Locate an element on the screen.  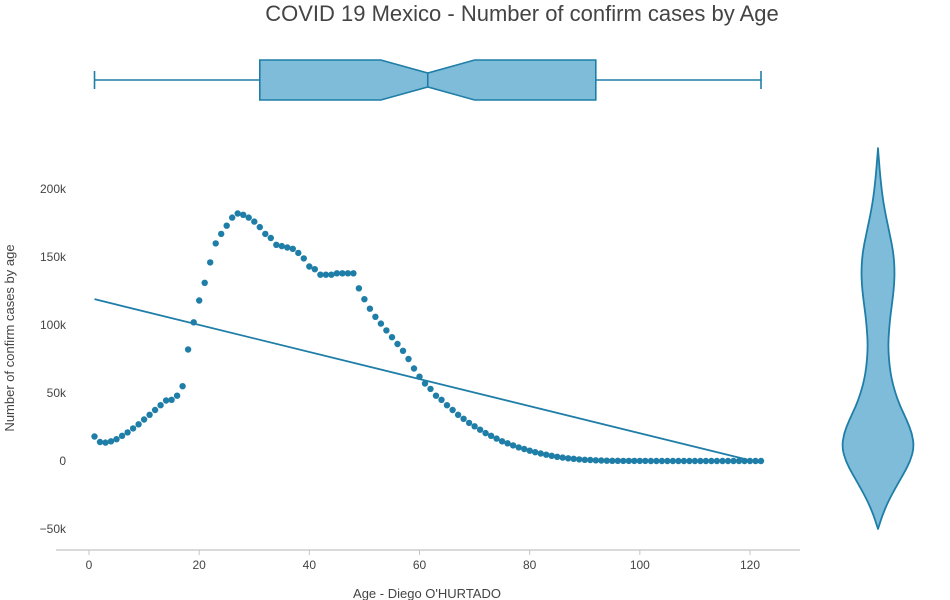
violin-body is located at coordinates (878, 338).